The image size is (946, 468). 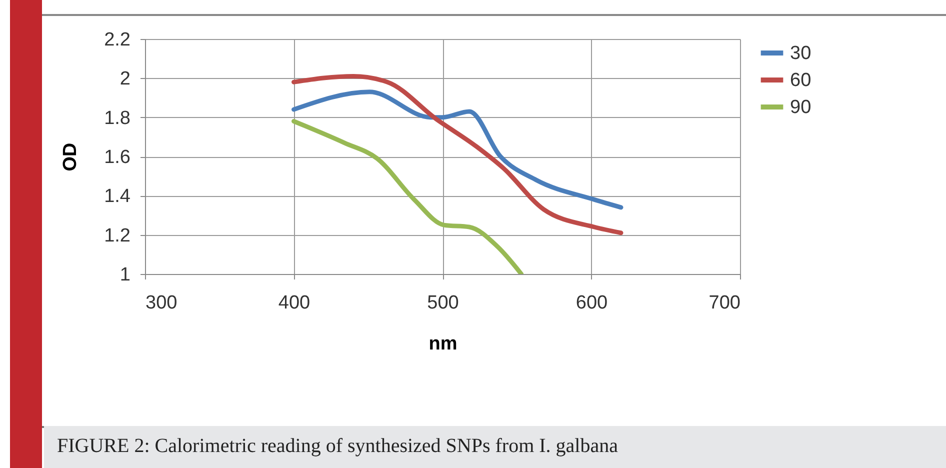 I want to click on x-axis-title: nm, so click(x=443, y=344).